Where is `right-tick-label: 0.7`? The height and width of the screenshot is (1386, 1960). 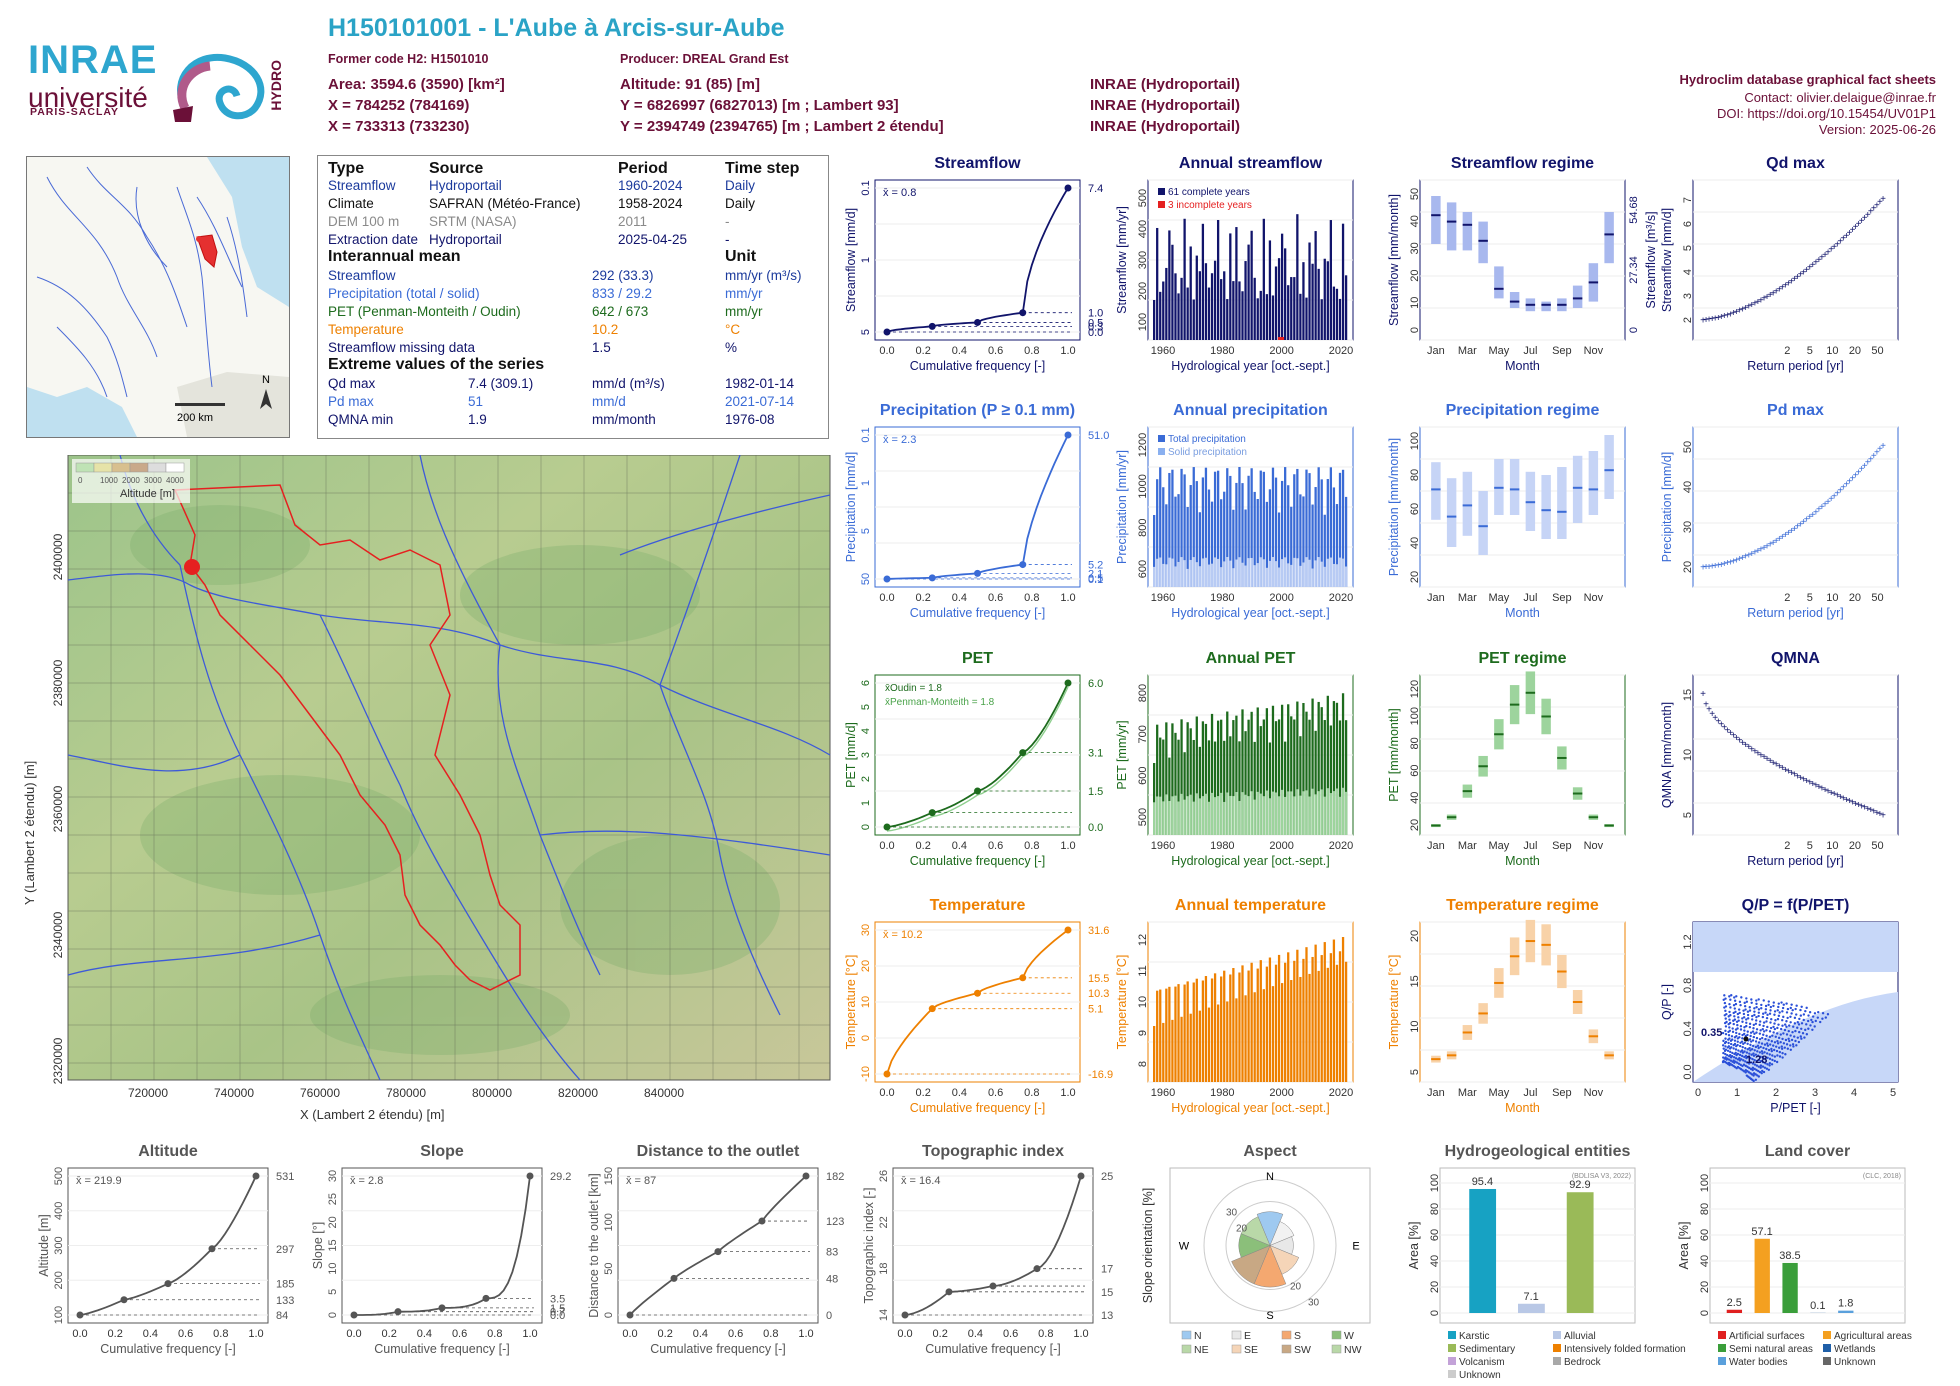 right-tick-label: 0.7 is located at coordinates (557, 1313).